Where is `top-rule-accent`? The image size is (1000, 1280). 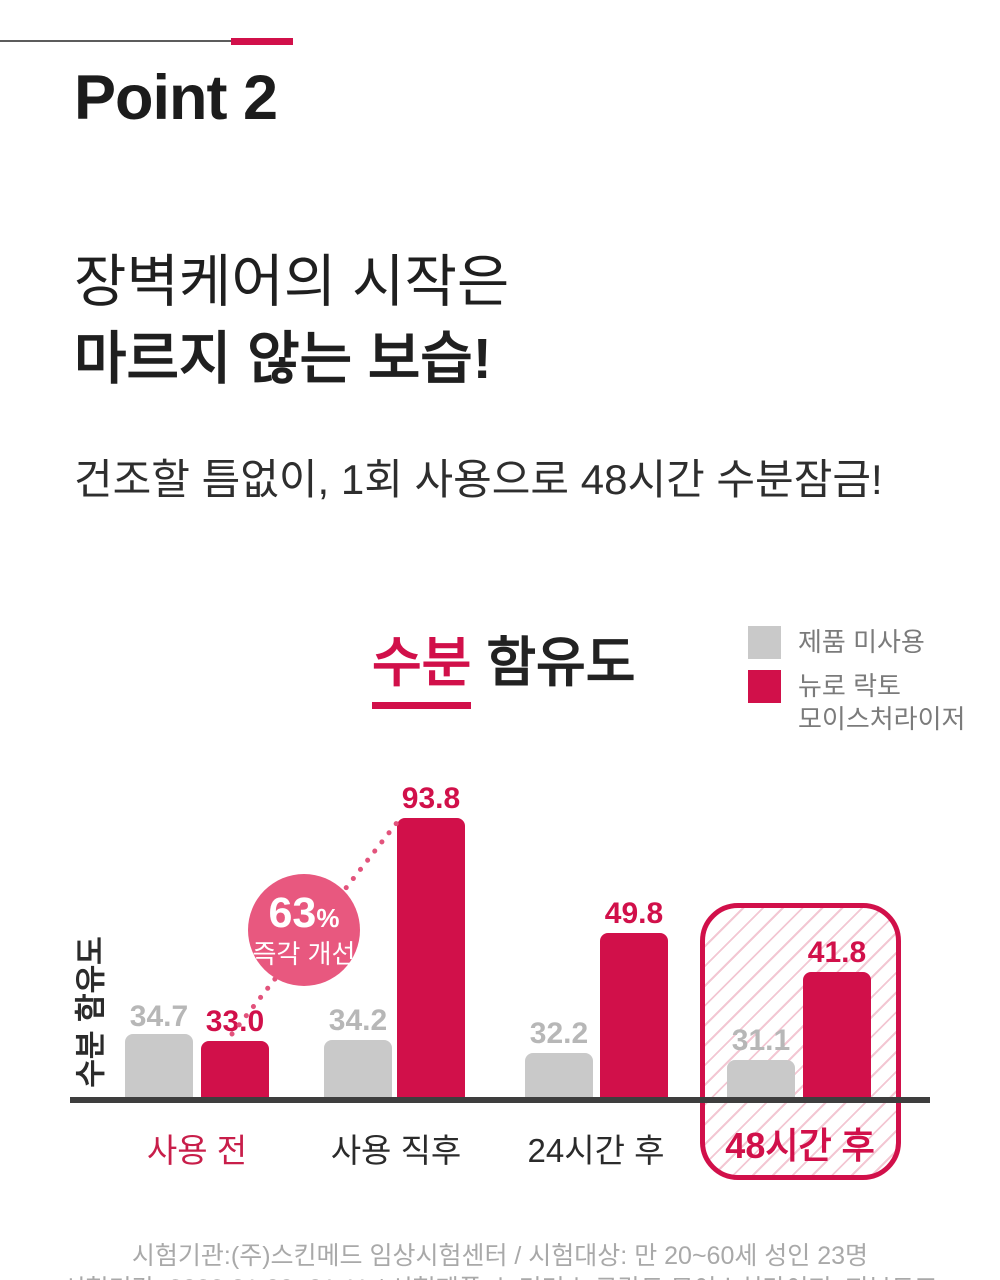
top-rule-accent is located at coordinates (262, 41).